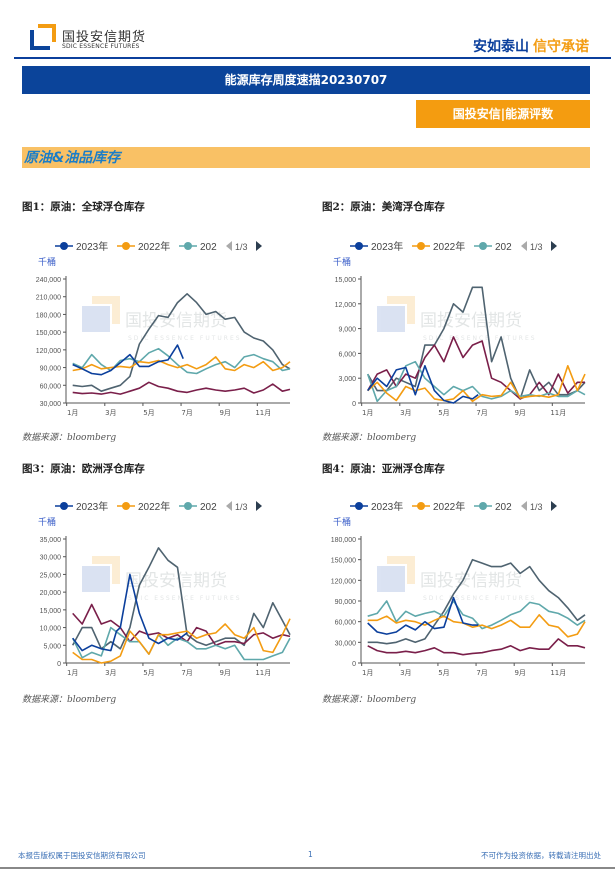  Describe the element at coordinates (312, 58) in the screenshot. I see `header-divider` at that location.